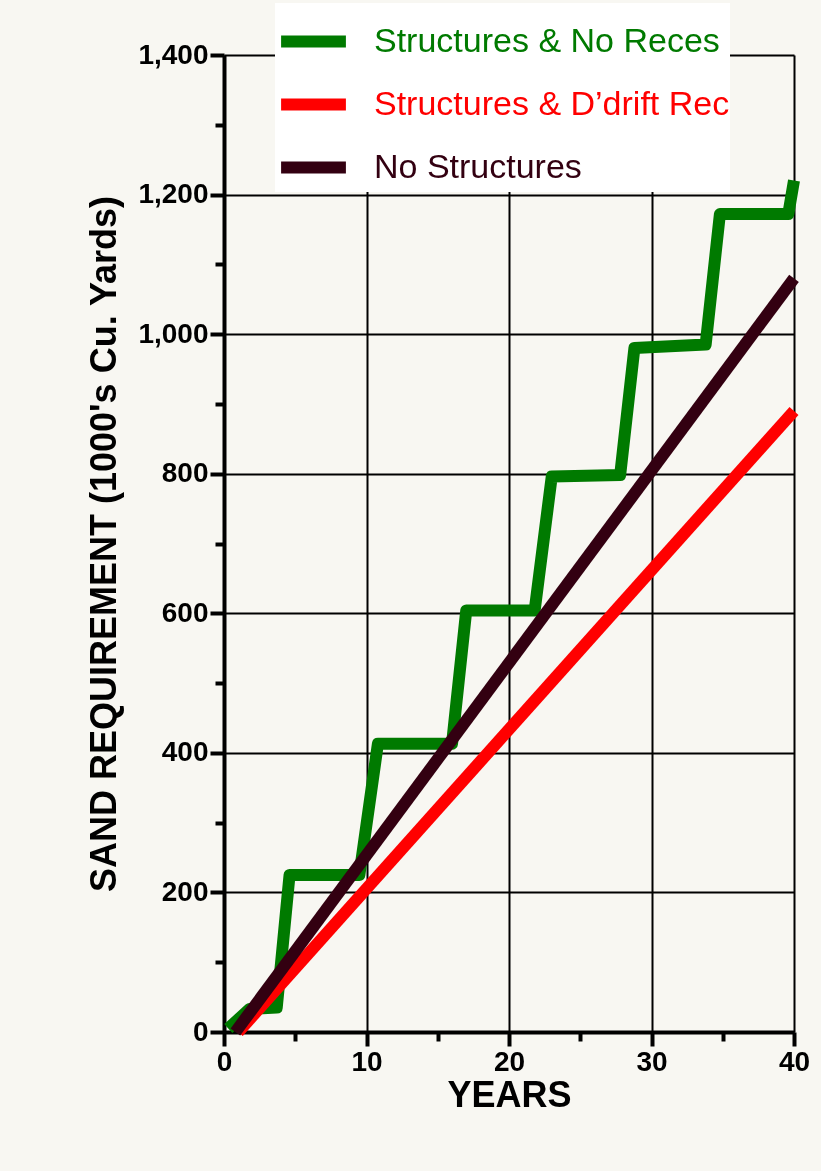  What do you see at coordinates (173, 333) in the screenshot?
I see `y-tick-label: 1,000` at bounding box center [173, 333].